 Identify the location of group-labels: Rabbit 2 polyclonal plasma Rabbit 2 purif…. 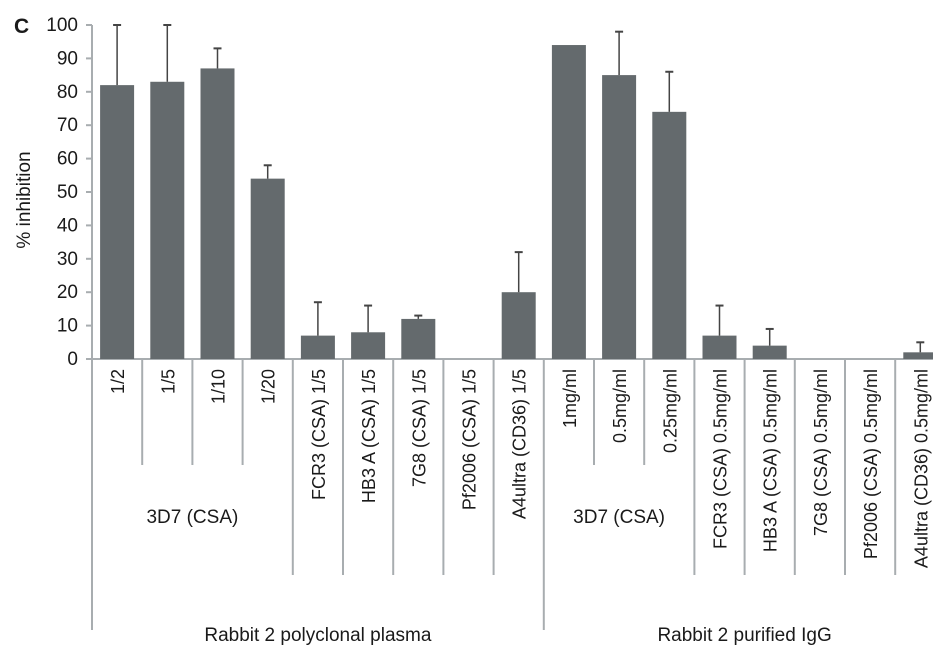
(517, 635).